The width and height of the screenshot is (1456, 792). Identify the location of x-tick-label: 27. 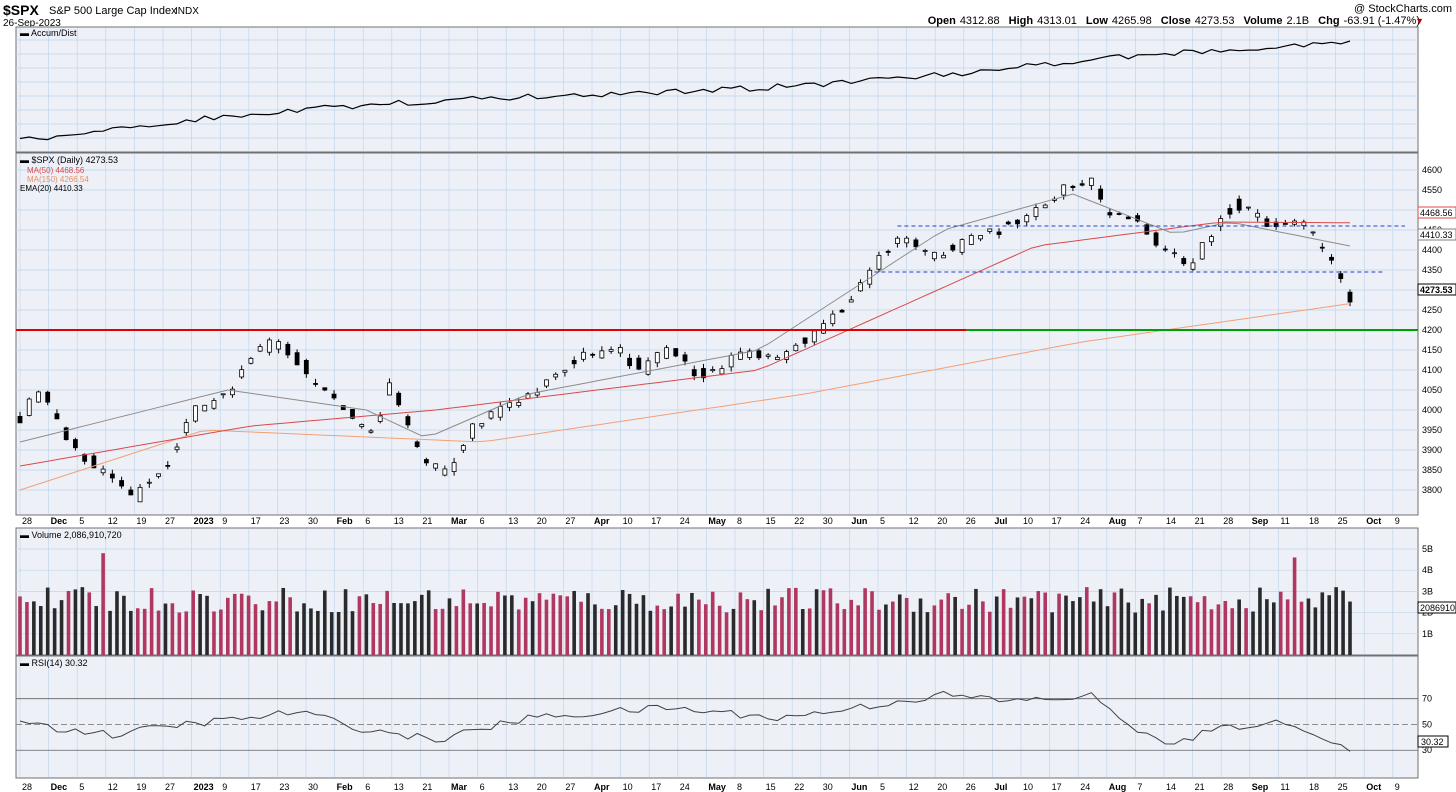
(170, 521).